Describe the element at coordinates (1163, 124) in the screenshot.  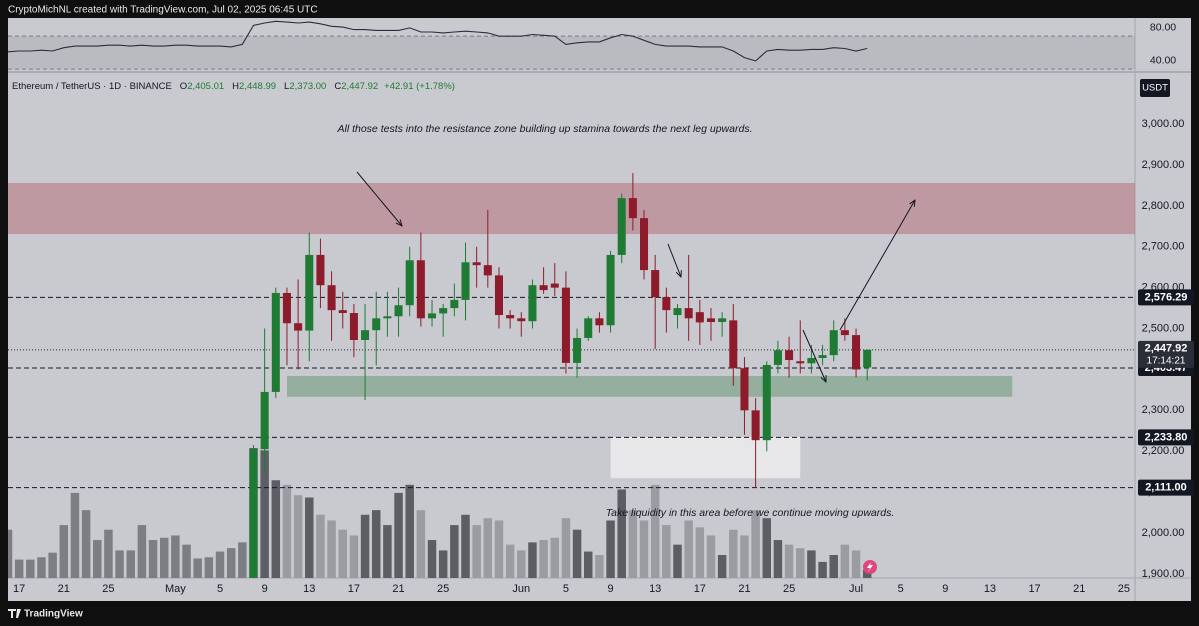
I see `y-tick-label: 3,000.00` at that location.